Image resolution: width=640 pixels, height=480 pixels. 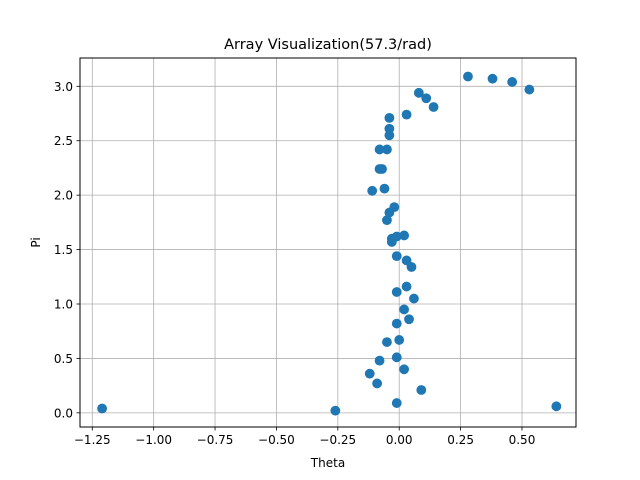 What do you see at coordinates (327, 463) in the screenshot?
I see `x-axis-label: Theta` at bounding box center [327, 463].